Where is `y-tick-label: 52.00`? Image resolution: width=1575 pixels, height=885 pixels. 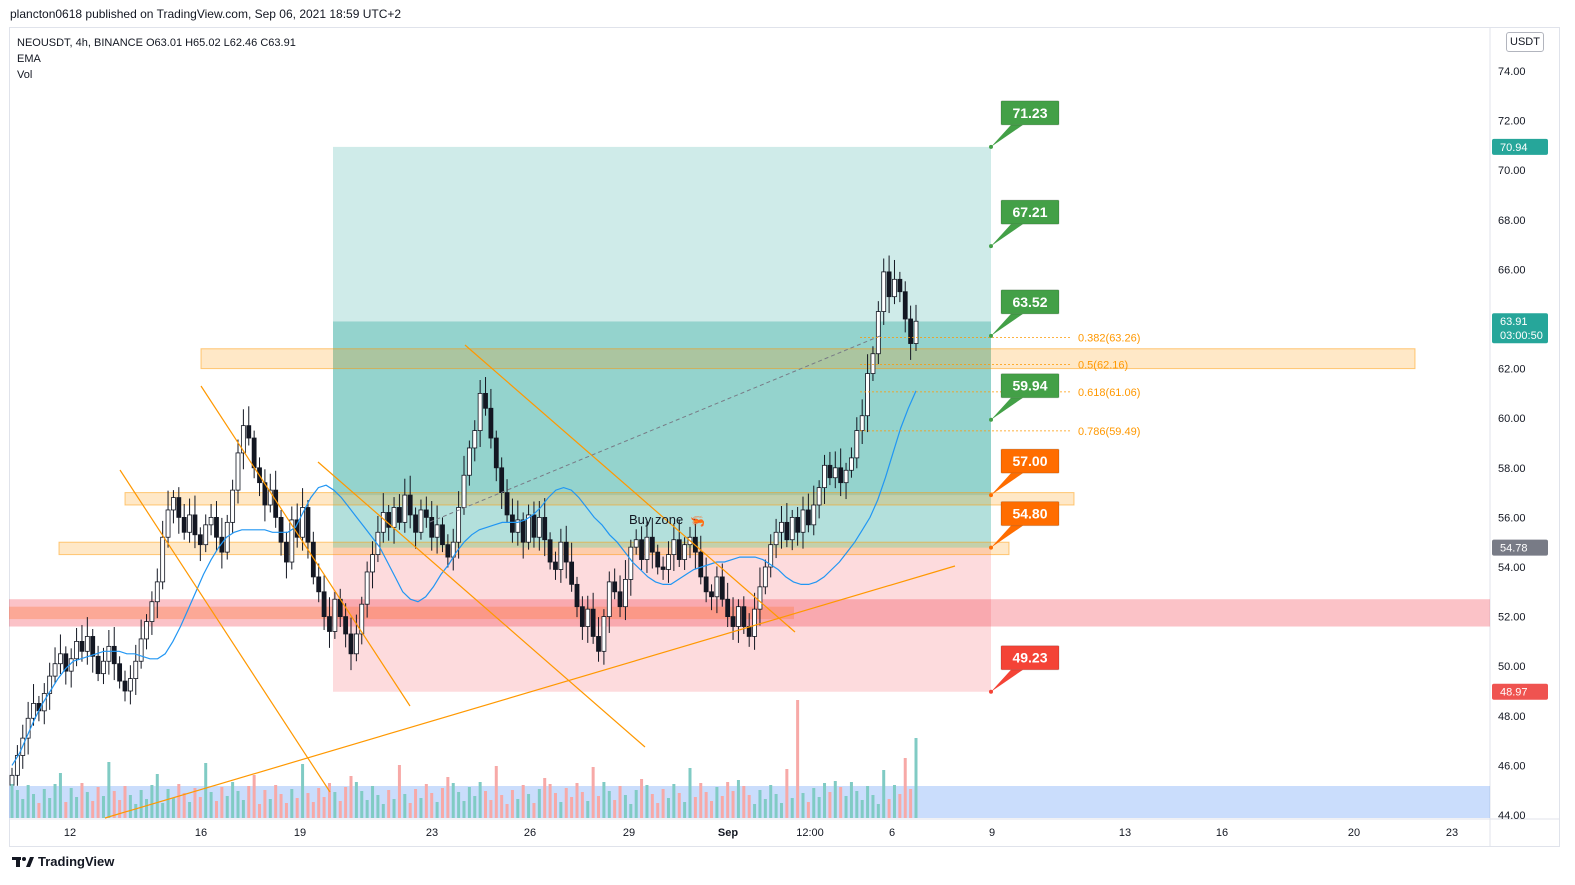 y-tick-label: 52.00 is located at coordinates (1512, 618).